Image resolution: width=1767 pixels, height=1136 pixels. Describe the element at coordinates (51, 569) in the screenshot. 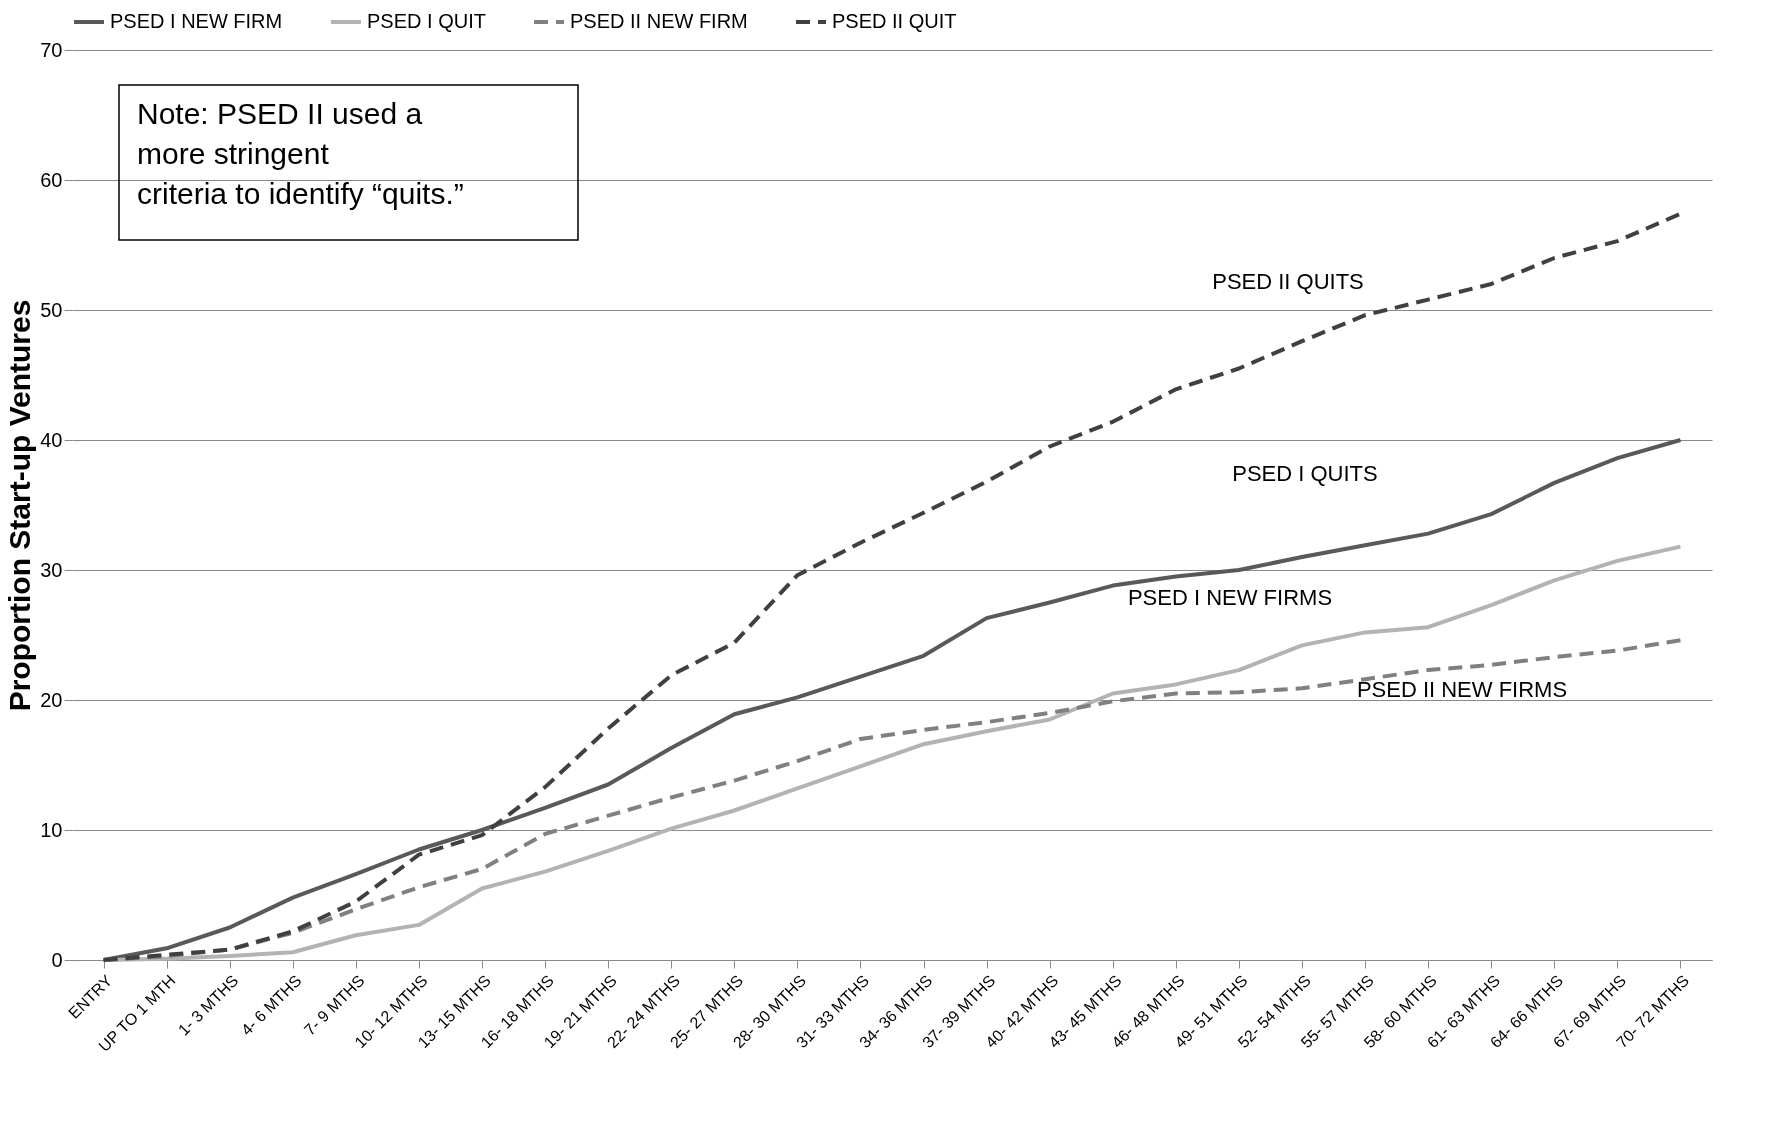

I see `y-tick-label: 30` at that location.